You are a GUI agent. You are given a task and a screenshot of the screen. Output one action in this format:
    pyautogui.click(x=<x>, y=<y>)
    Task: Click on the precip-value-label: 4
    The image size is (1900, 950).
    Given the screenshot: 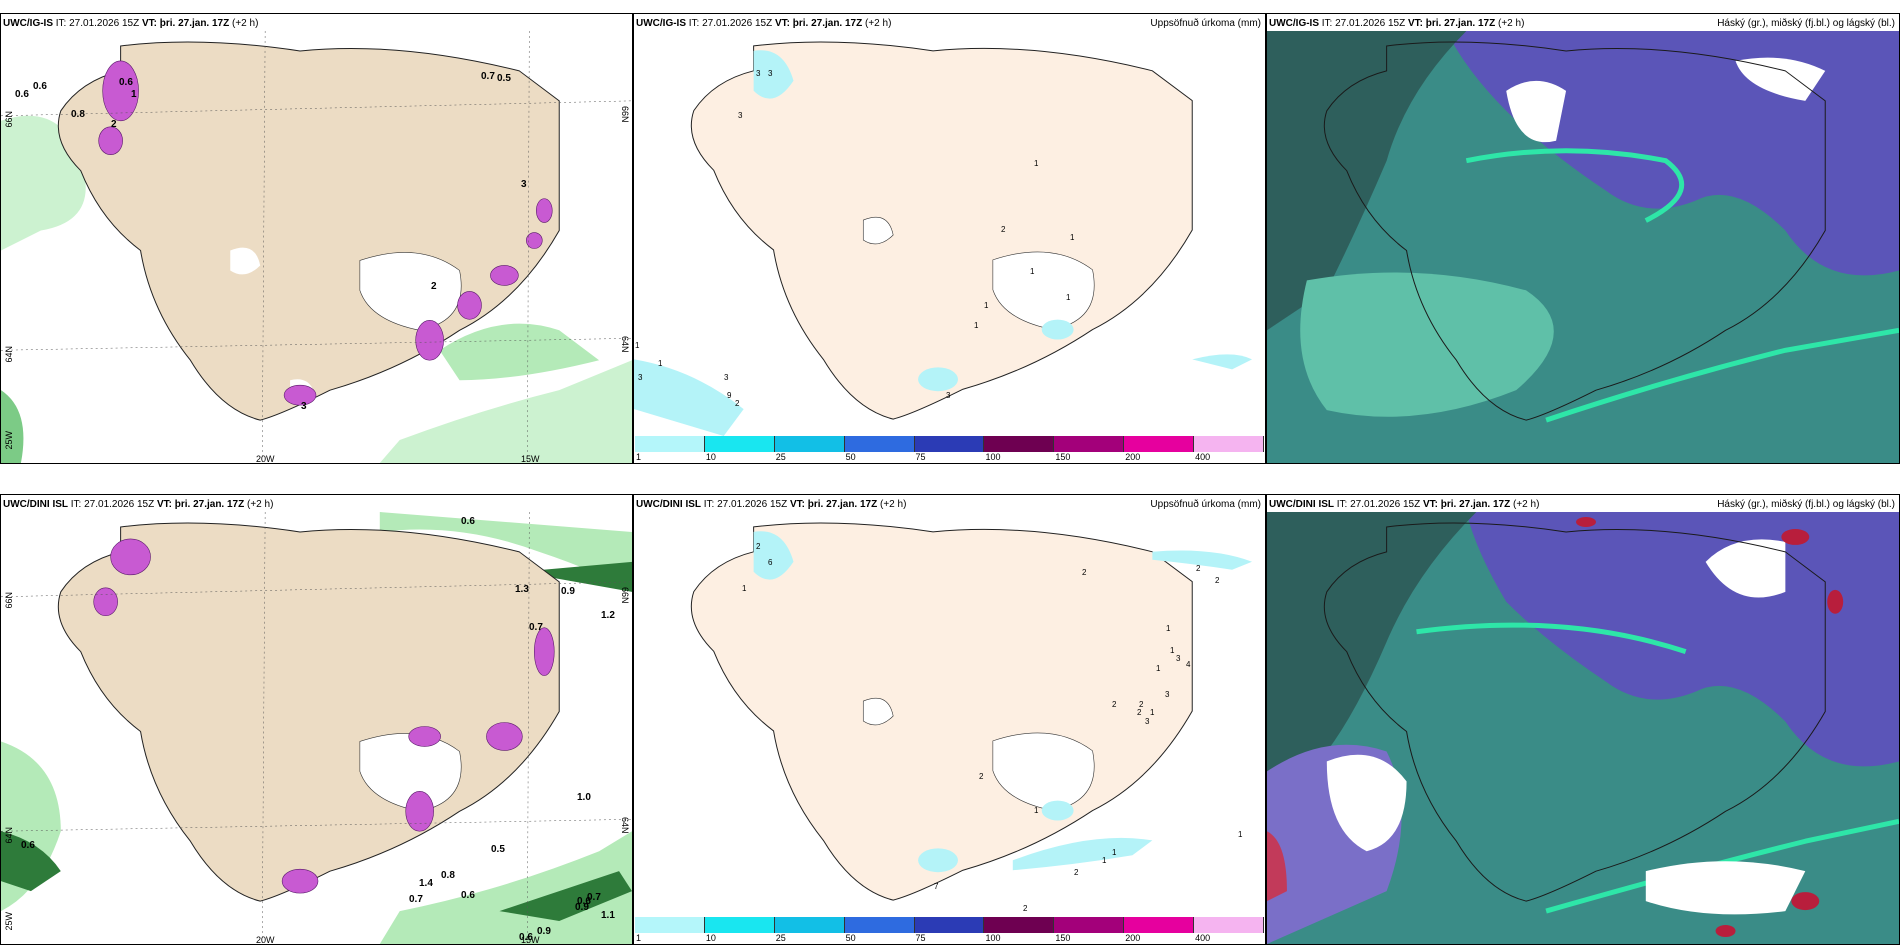 What is the action you would take?
    pyautogui.click(x=1188, y=664)
    